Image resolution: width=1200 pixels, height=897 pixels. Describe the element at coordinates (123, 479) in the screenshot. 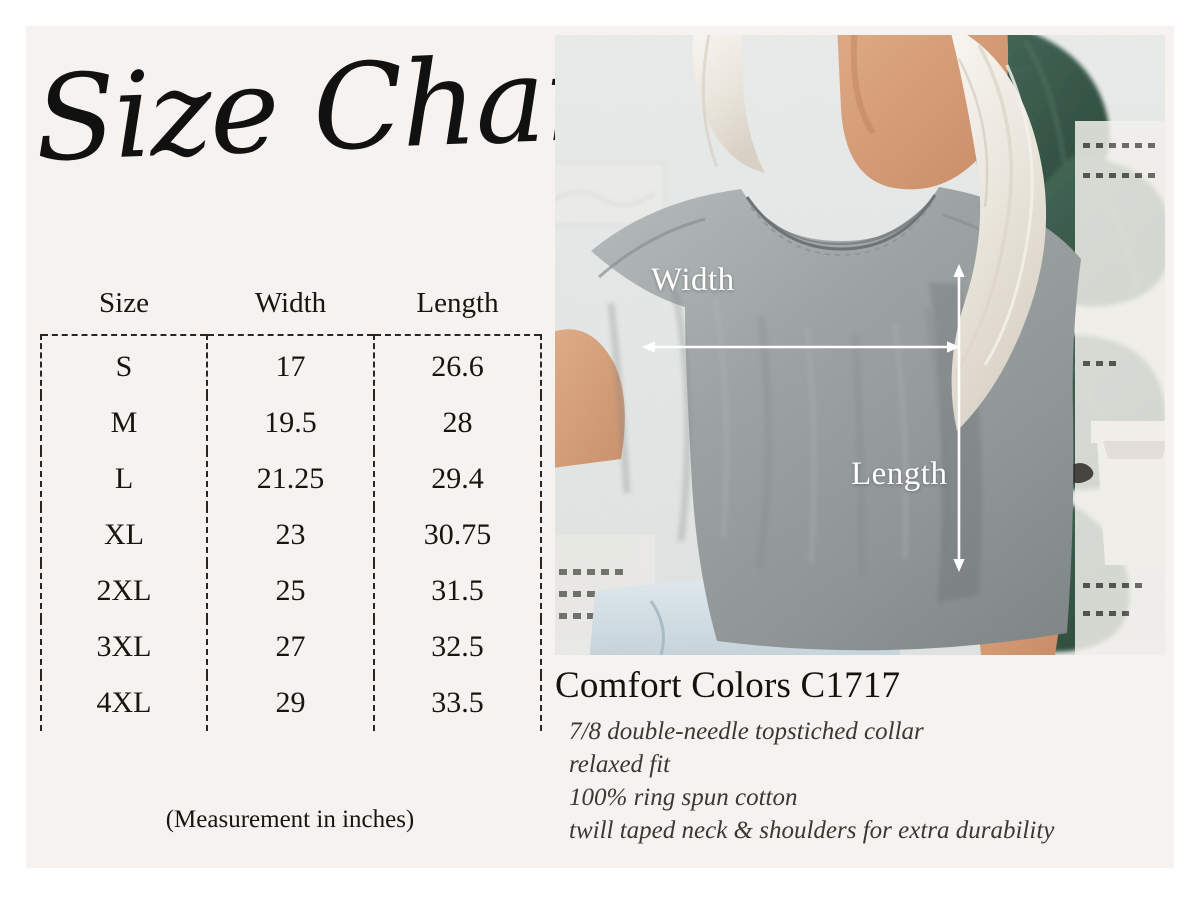

I see `size-cell: L` at that location.